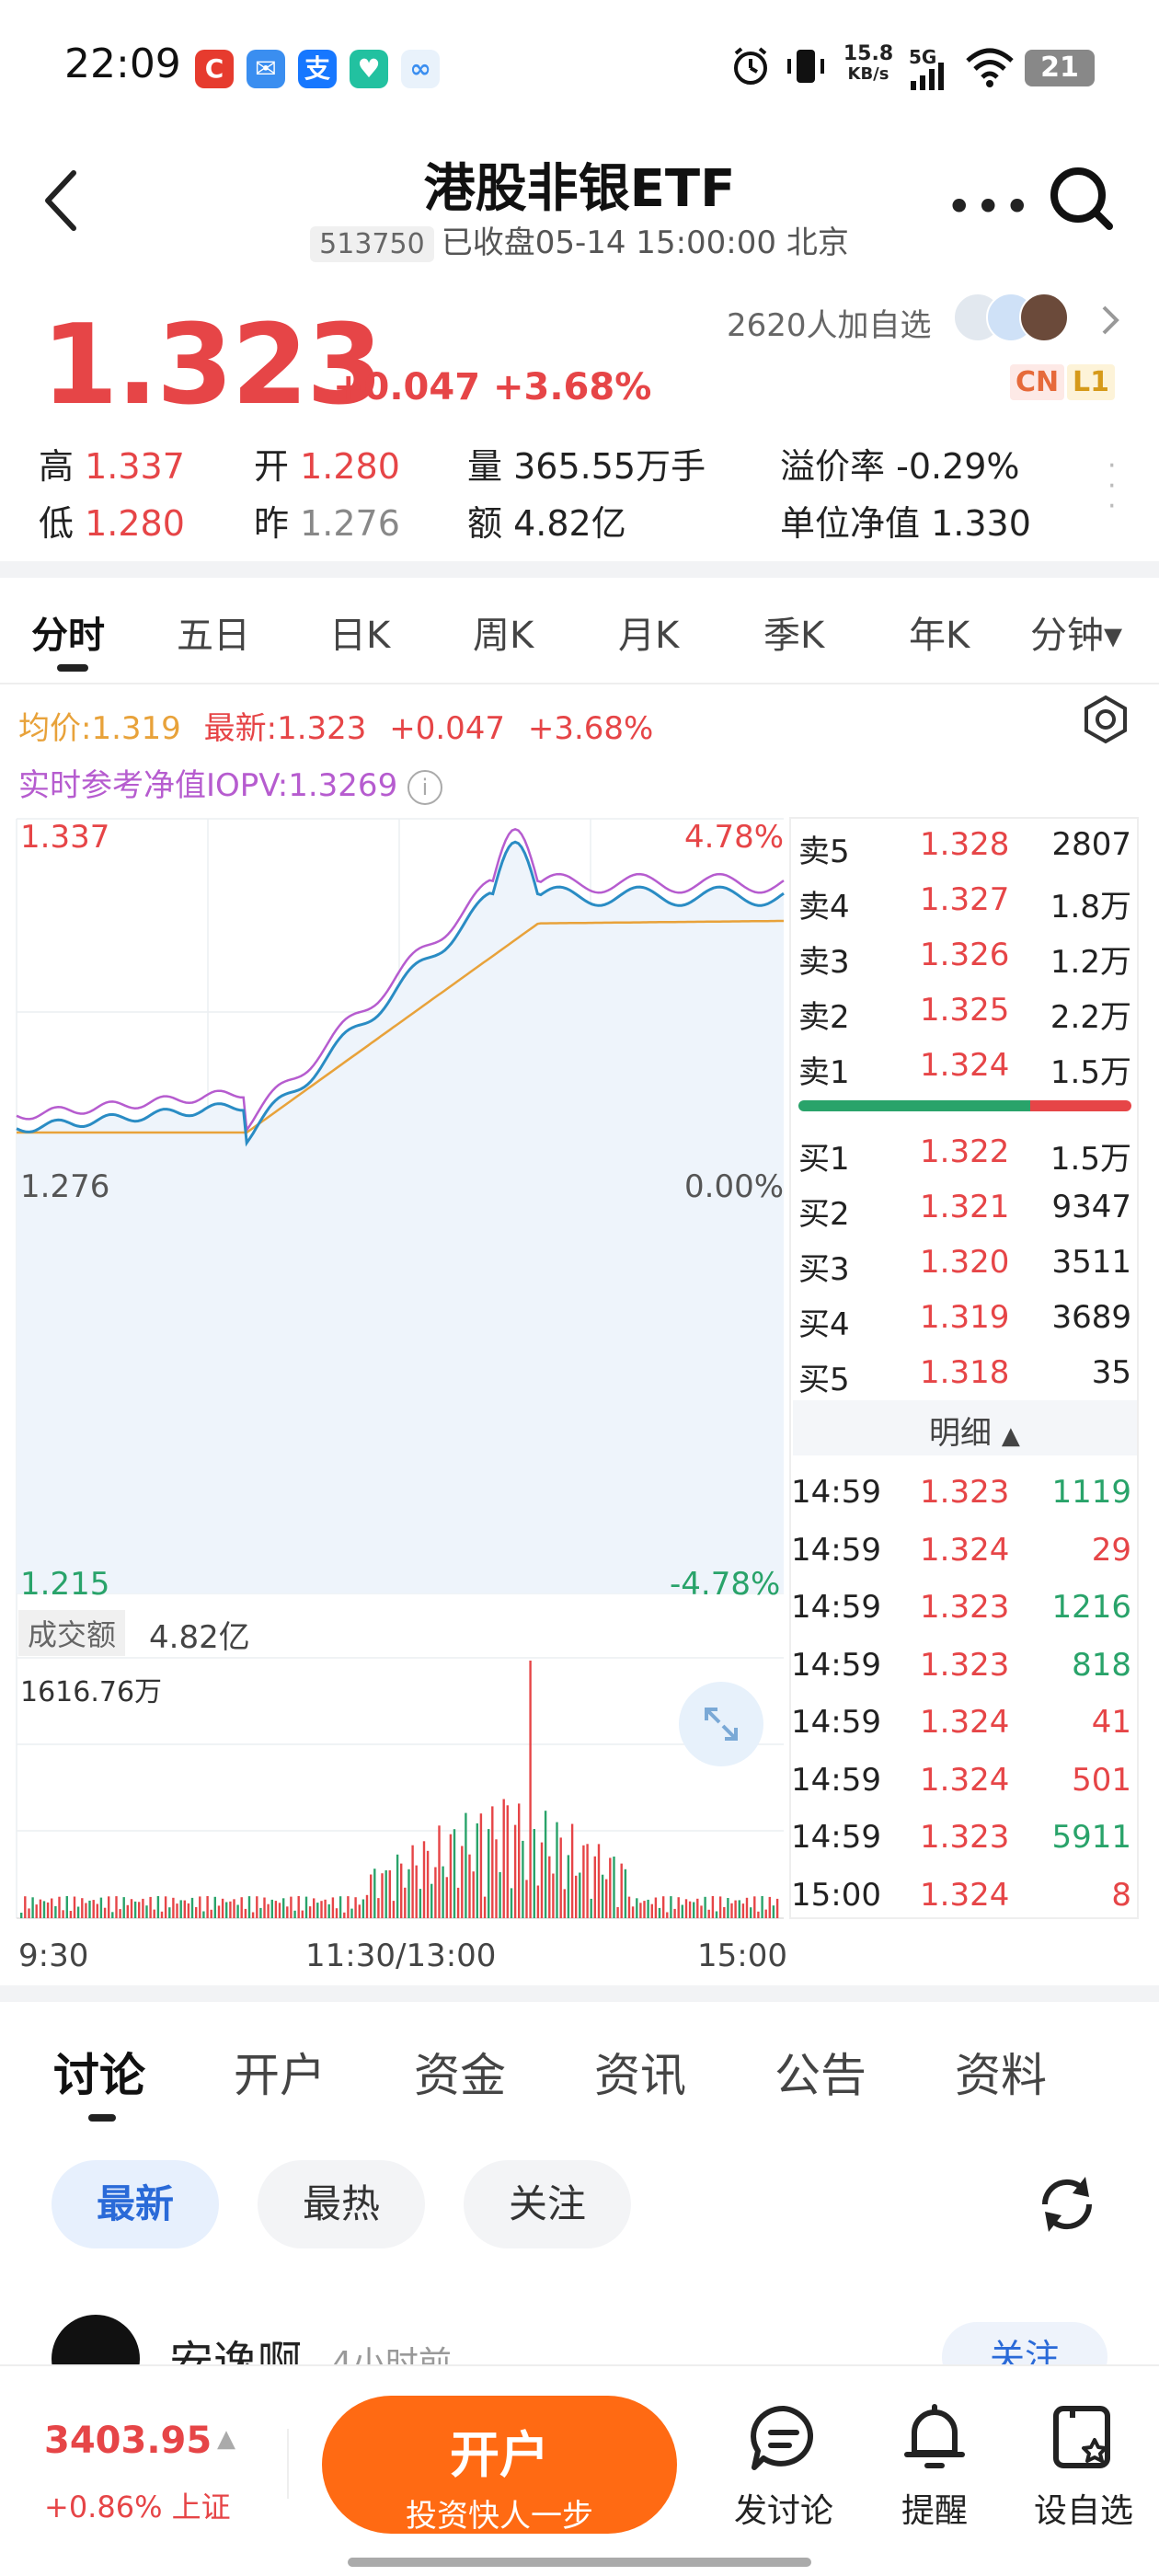 The image size is (1159, 2576). Describe the element at coordinates (60, 200) in the screenshot. I see `back-icon` at that location.